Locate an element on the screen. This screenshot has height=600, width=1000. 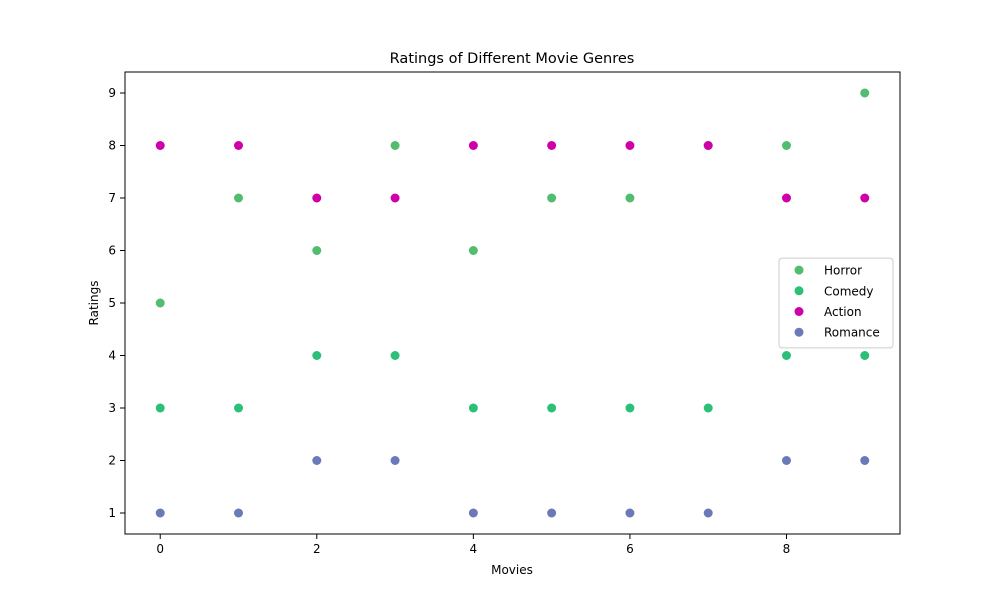
x-axis: 0 2 4 6 8 is located at coordinates (473, 545).